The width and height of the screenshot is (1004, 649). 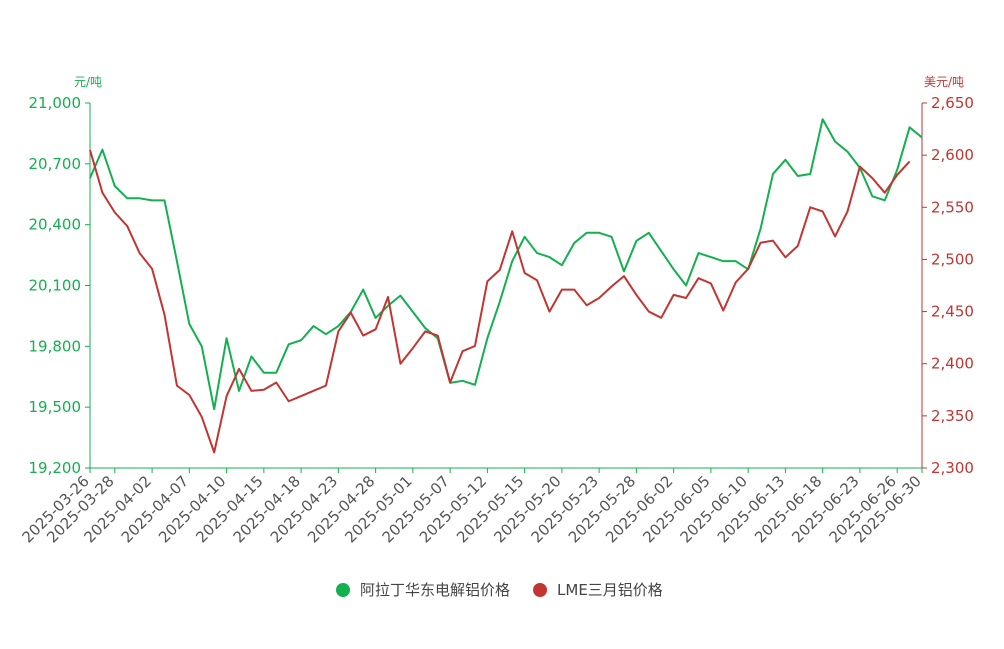 I want to click on y2-tick-label: 2,650, so click(x=952, y=103).